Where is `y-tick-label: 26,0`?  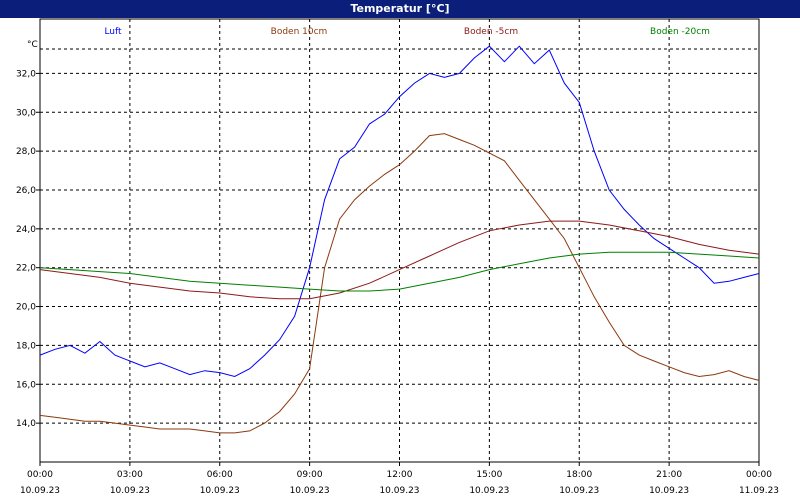 y-tick-label: 26,0 is located at coordinates (26, 191).